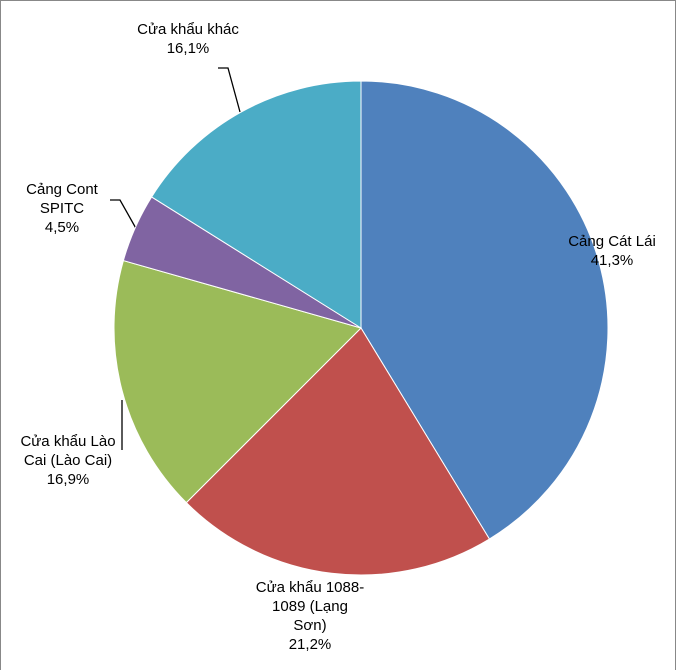 Image resolution: width=677 pixels, height=670 pixels. Describe the element at coordinates (68, 451) in the screenshot. I see `category-name: Cửa khẩu Lào Cai (Lào Cai)` at that location.